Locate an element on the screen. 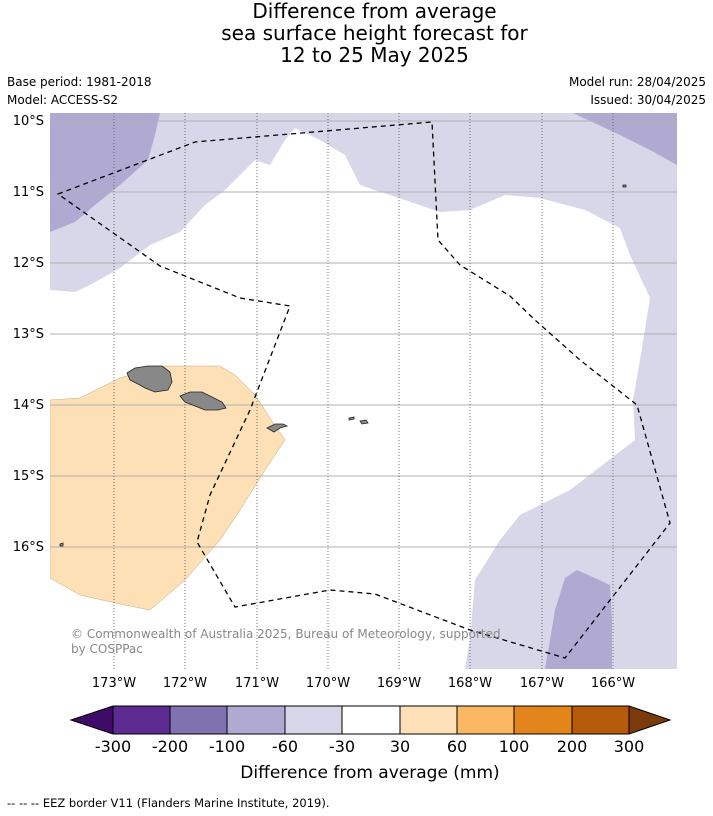 This screenshot has height=816, width=713. title-line-1: Difference from average is located at coordinates (374, 11).